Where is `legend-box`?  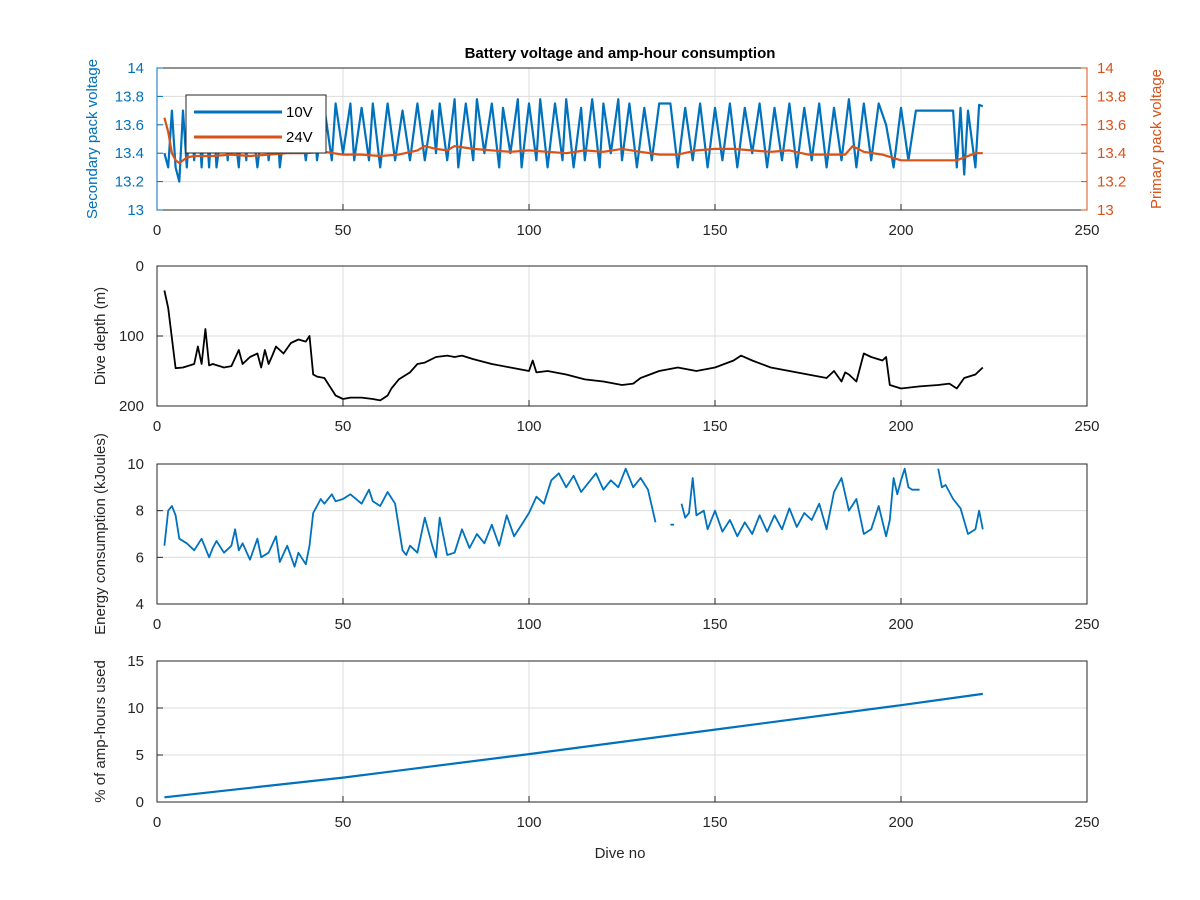 legend-box is located at coordinates (256, 124).